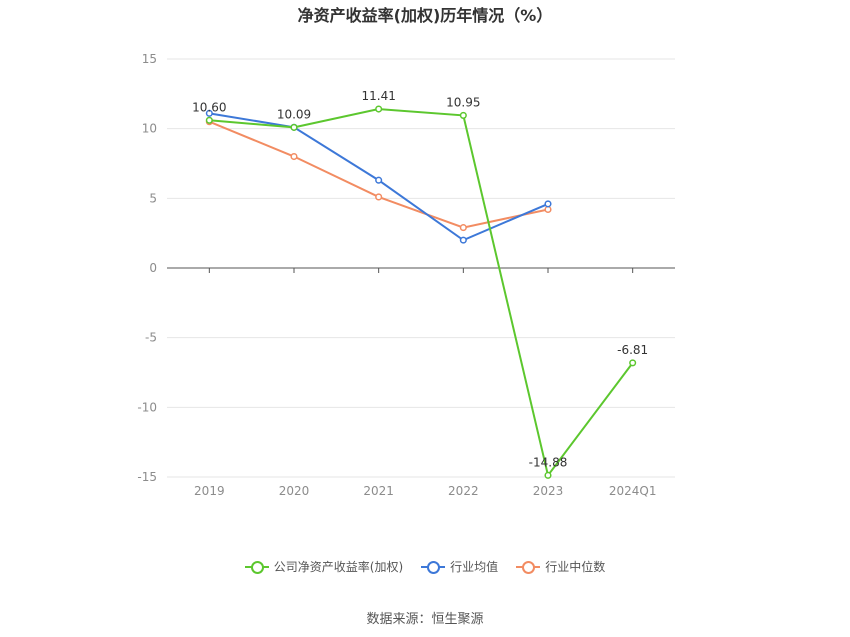 Image resolution: width=850 pixels, height=637 pixels. Describe the element at coordinates (548, 491) in the screenshot. I see `x-tick-label: 2023` at that location.